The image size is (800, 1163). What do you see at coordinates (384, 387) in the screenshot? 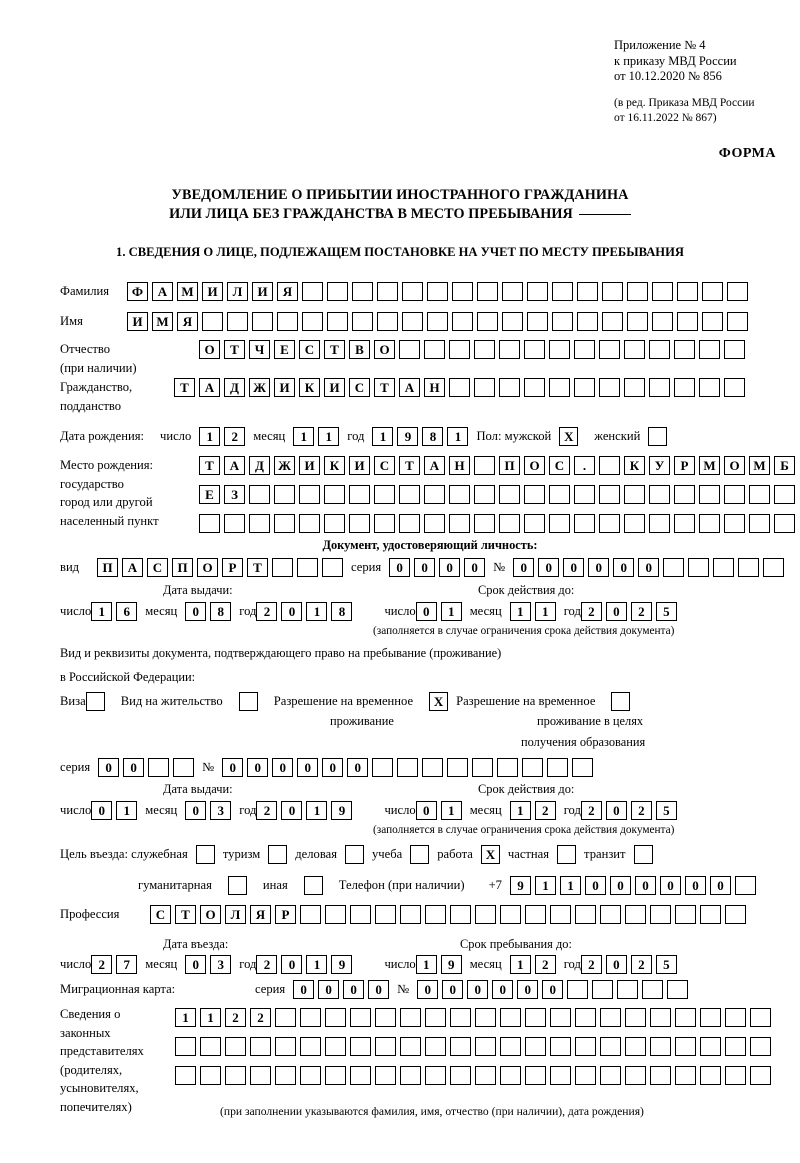
I see `char-cell: Т` at bounding box center [384, 387].